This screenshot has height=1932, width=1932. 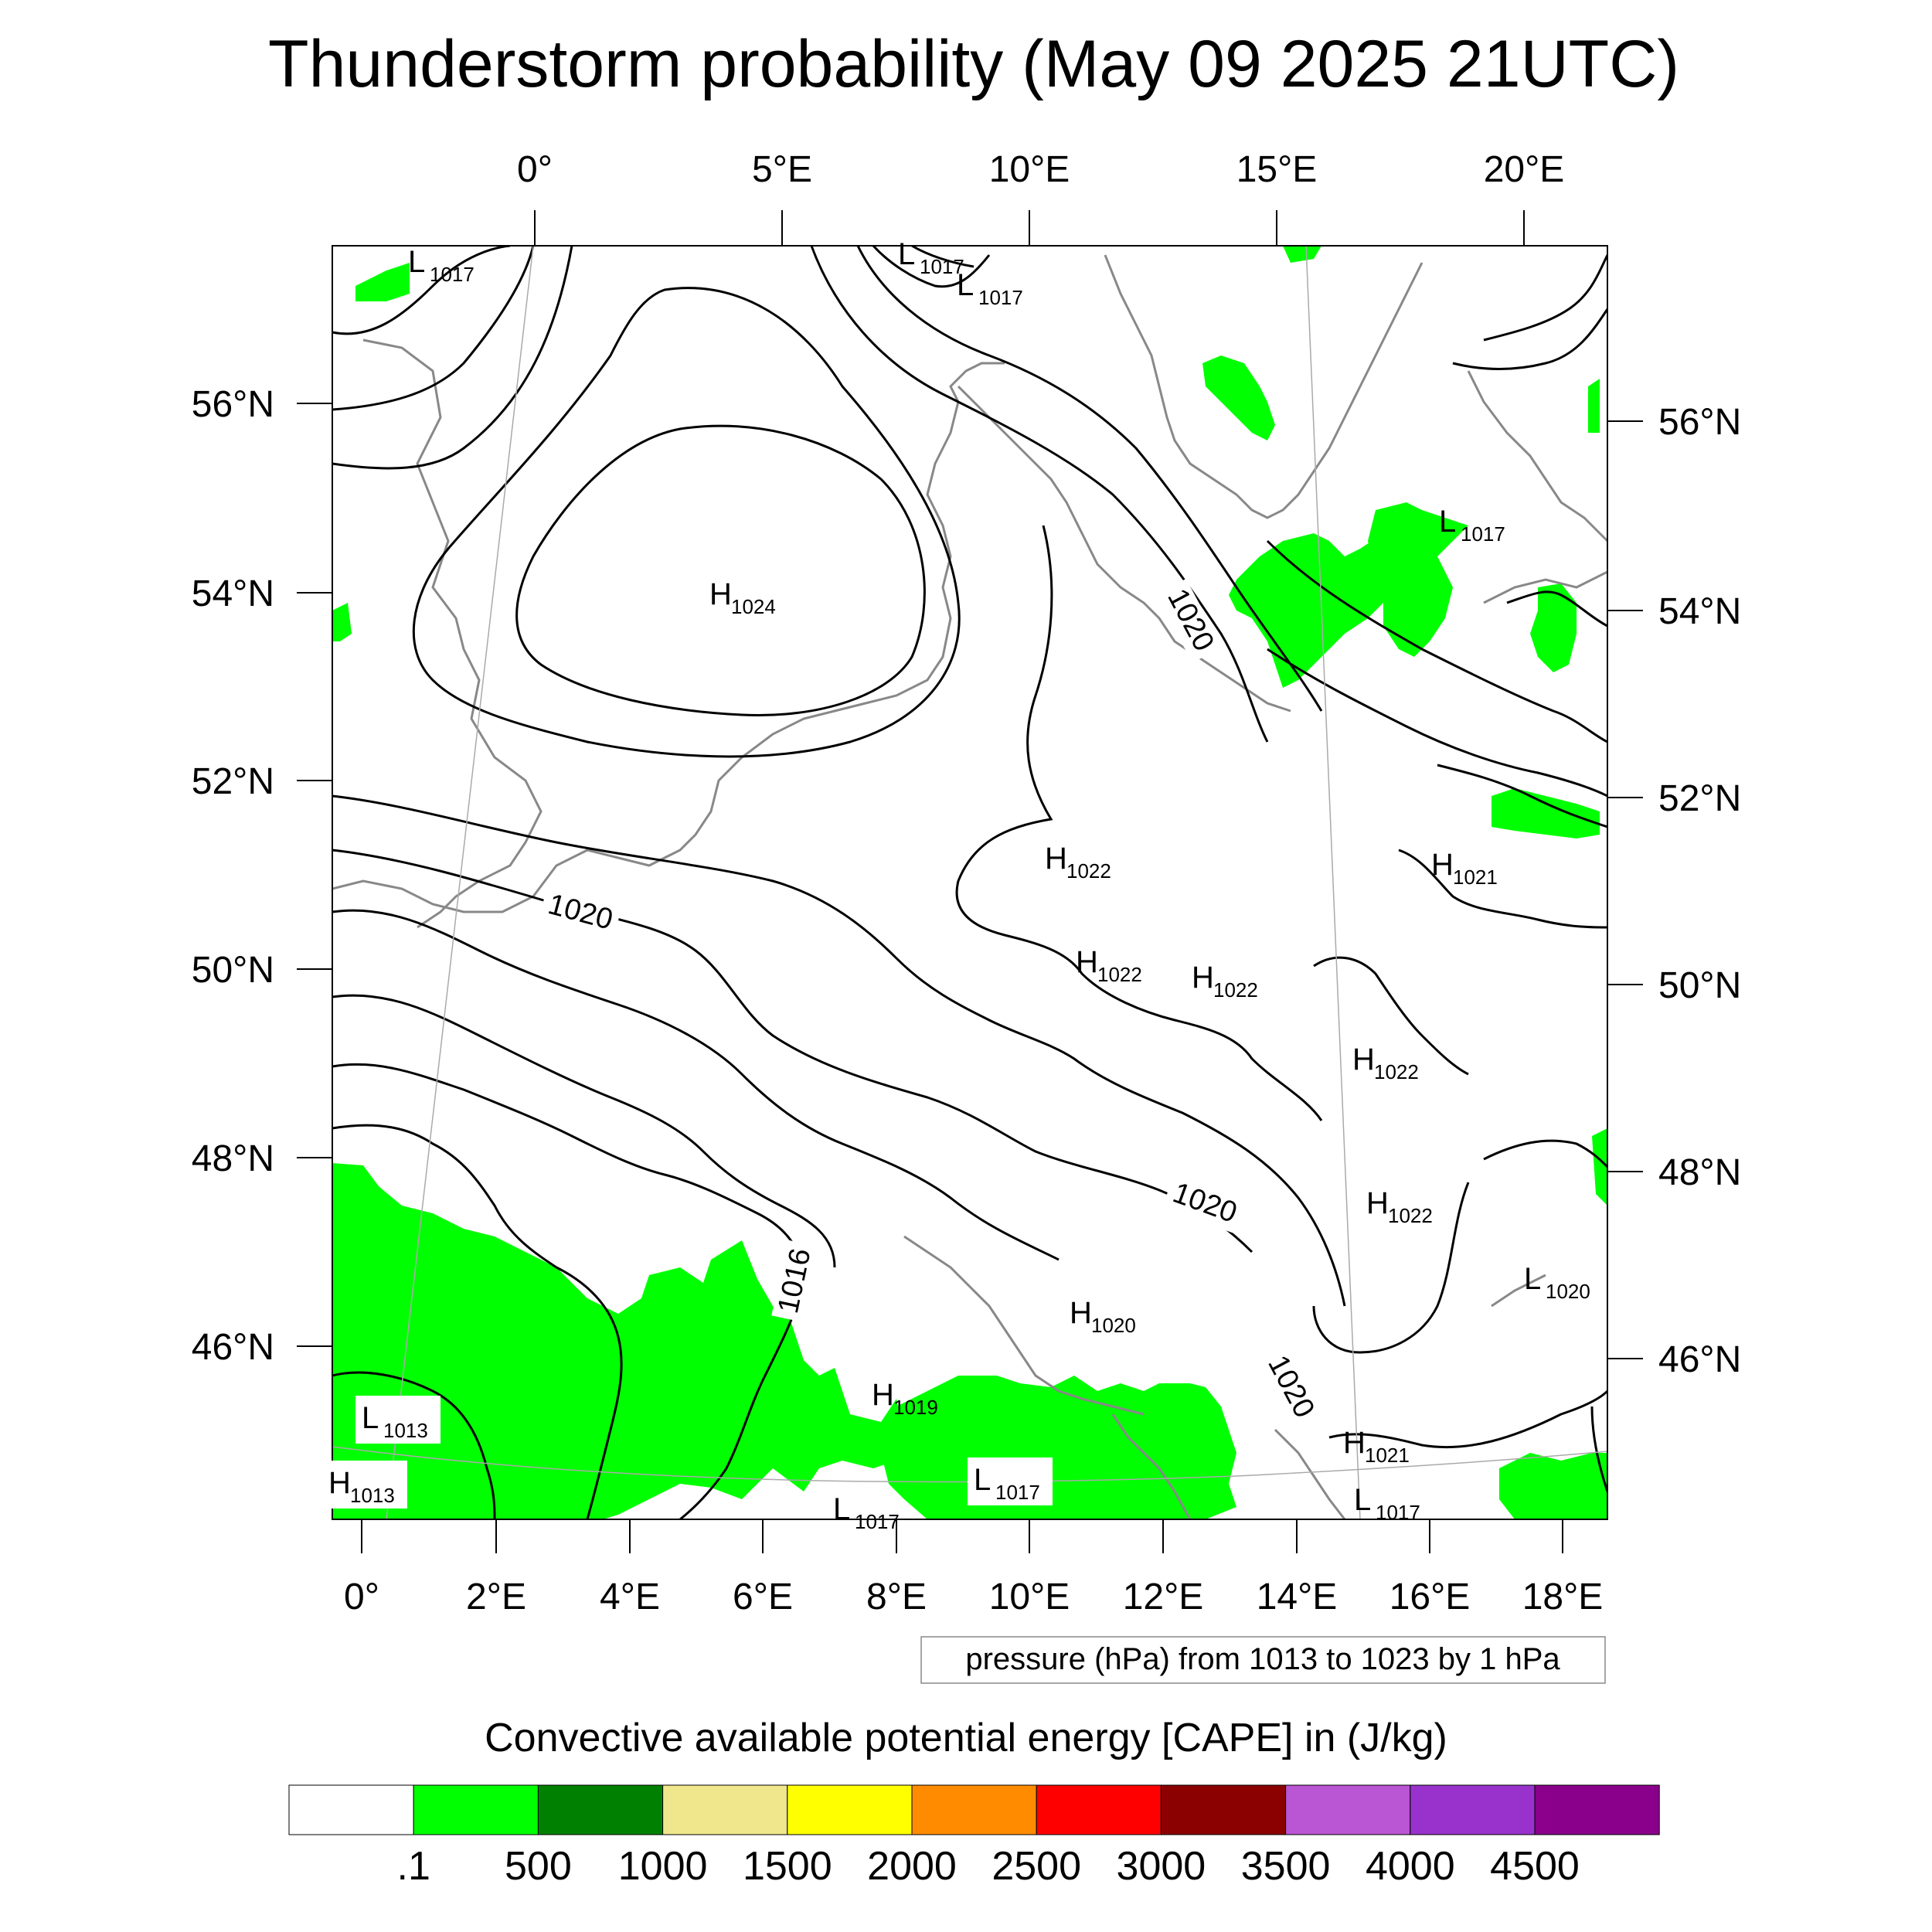 What do you see at coordinates (1029, 1597) in the screenshot?
I see `bottom-lon-label: 10°E` at bounding box center [1029, 1597].